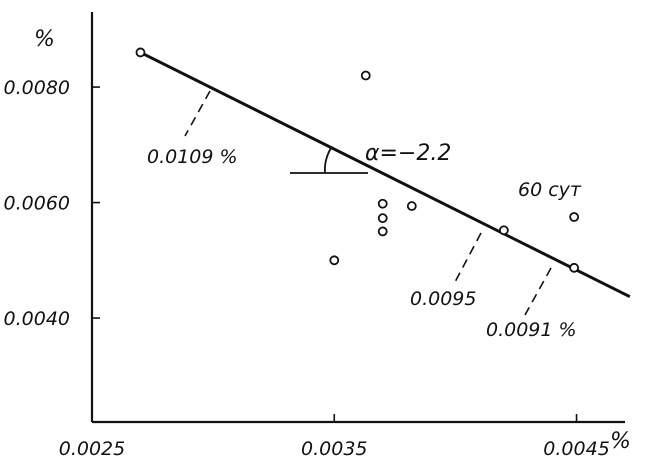  Describe the element at coordinates (192, 157) in the screenshot. I see `annotation-0109: 0.0109 %` at that location.